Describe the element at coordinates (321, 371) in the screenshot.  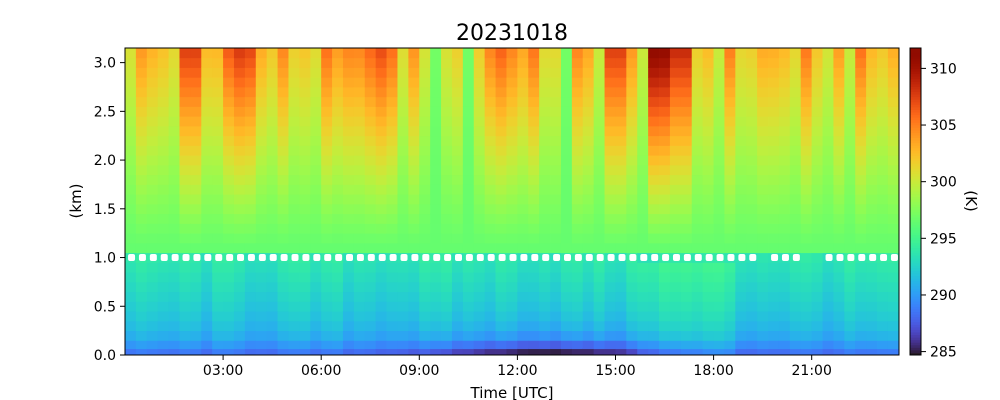
I see `x-tick-label: 06:00` at that location.